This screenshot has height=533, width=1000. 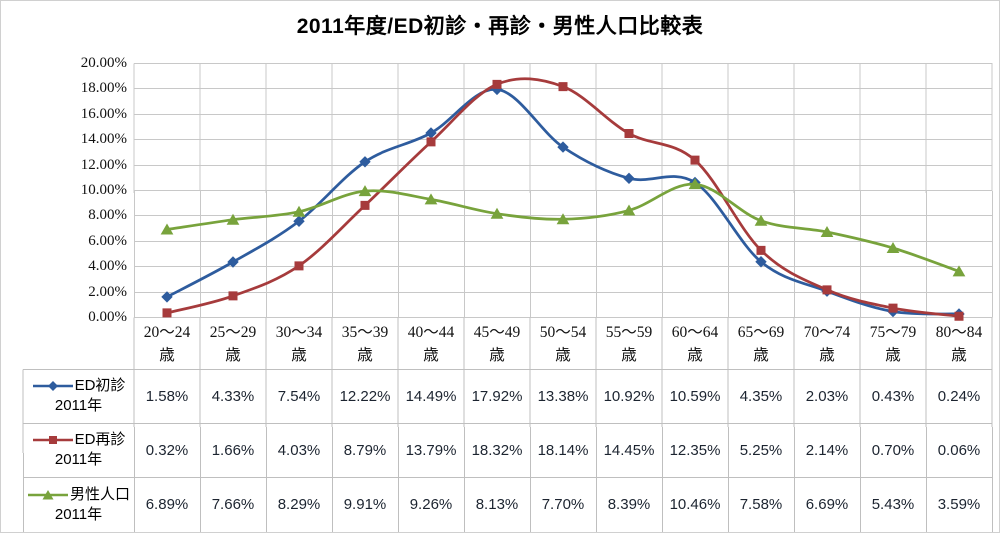 I want to click on legend-series-name: 男性人口, so click(x=99, y=494).